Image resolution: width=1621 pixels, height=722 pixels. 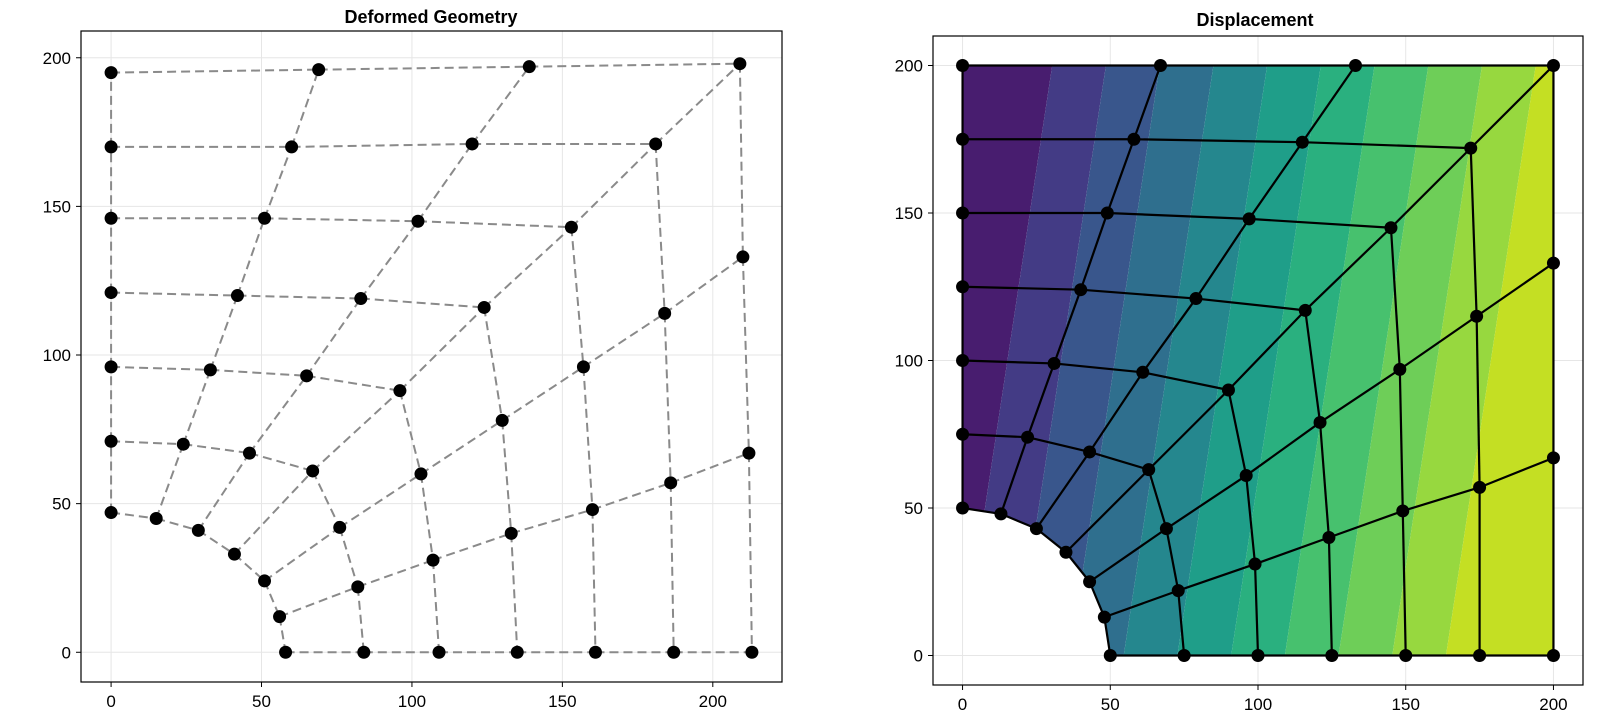 I want to click on x-tick-label: 50, so click(x=1110, y=704).